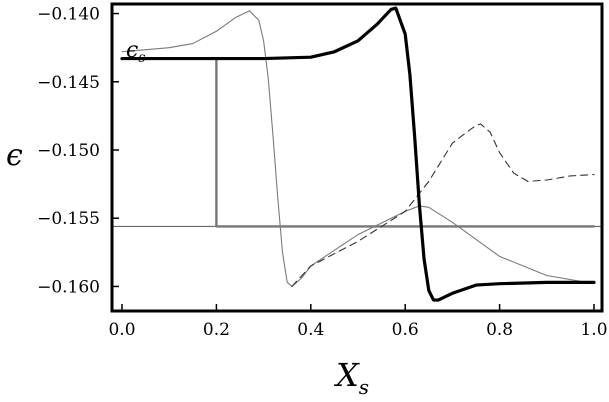 The width and height of the screenshot is (609, 402). Describe the element at coordinates (132, 50) in the screenshot. I see `curve-annotation-main: ϵ` at that location.